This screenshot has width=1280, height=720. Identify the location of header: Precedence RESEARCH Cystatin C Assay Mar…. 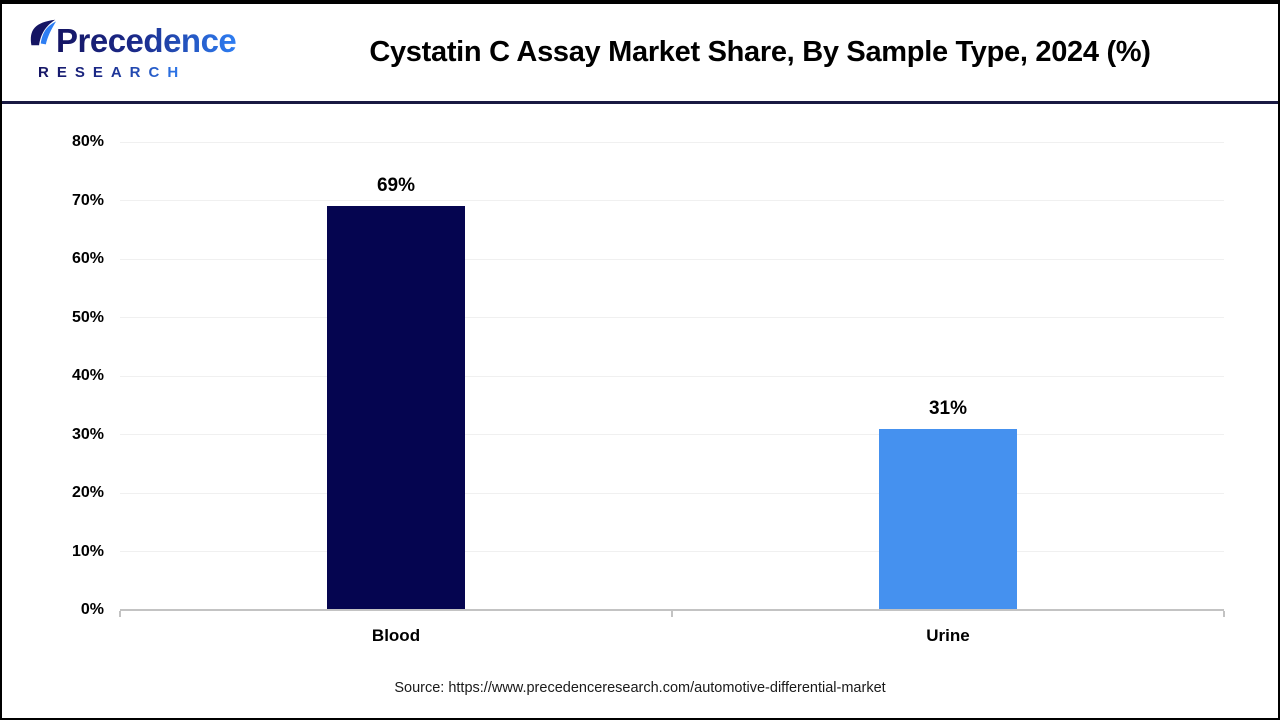
(640, 54).